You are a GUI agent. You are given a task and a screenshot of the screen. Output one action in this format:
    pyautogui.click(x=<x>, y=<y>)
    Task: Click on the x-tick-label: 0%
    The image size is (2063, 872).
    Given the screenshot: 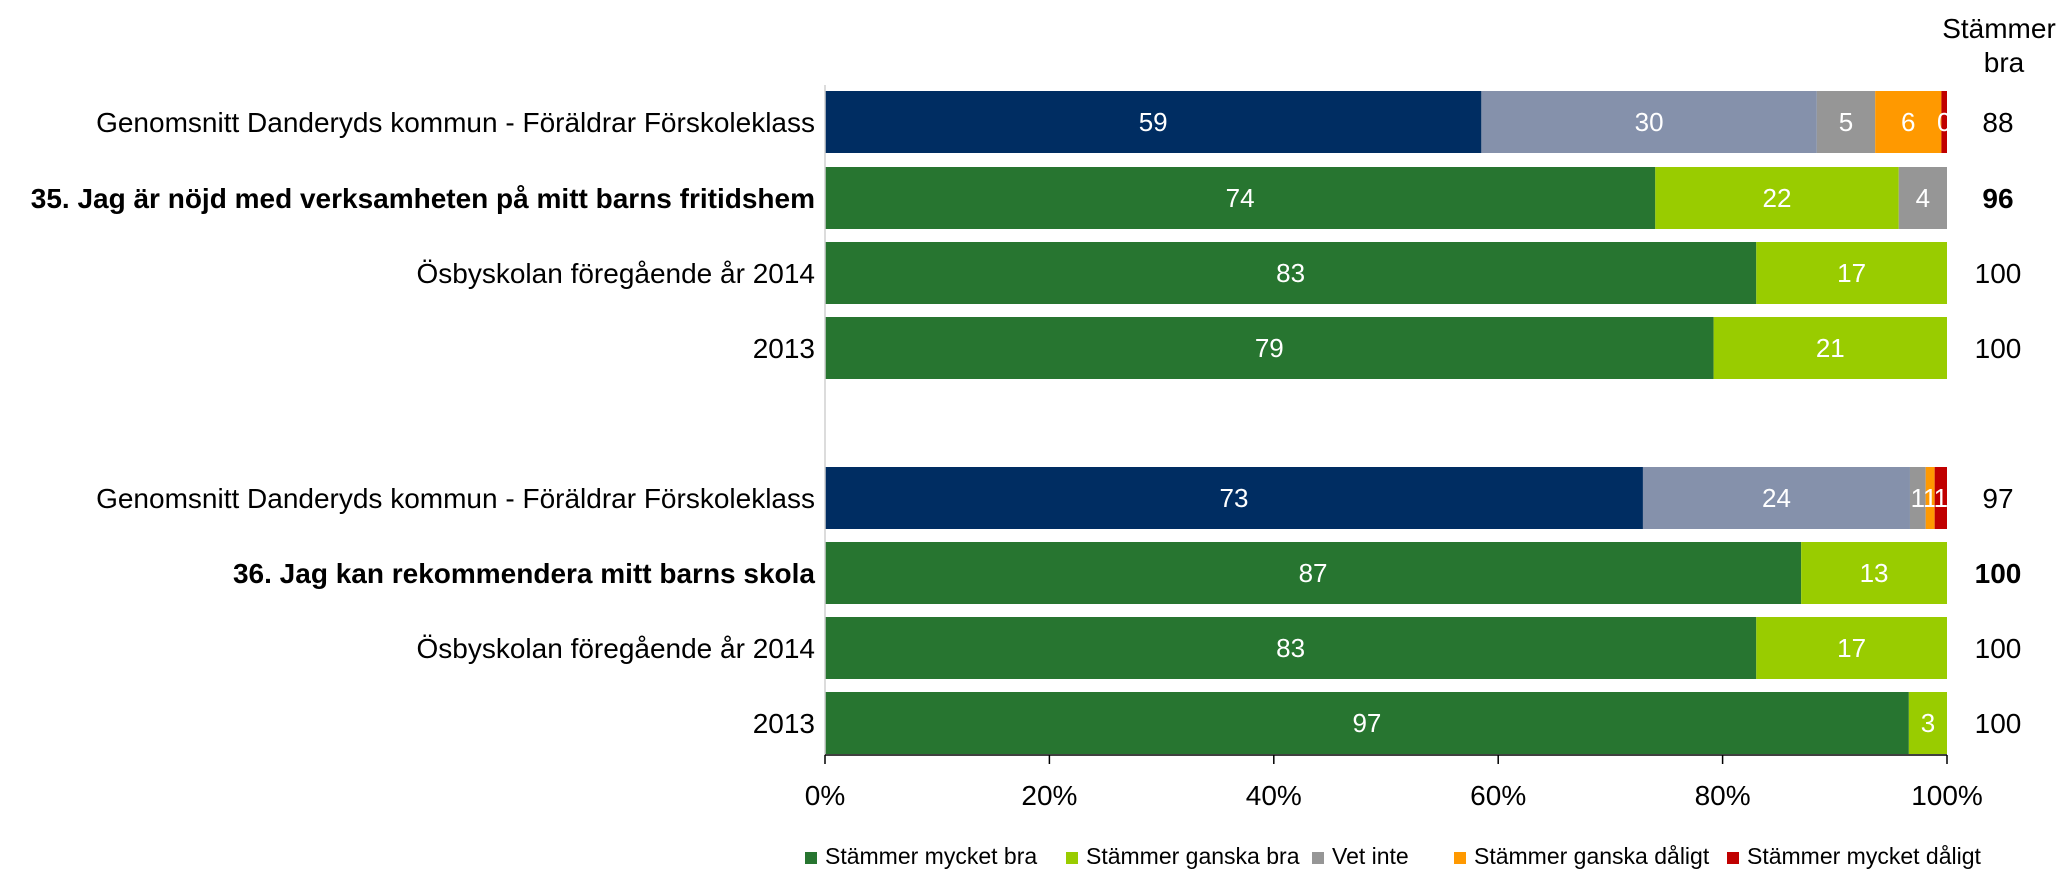 What is the action you would take?
    pyautogui.click(x=825, y=795)
    